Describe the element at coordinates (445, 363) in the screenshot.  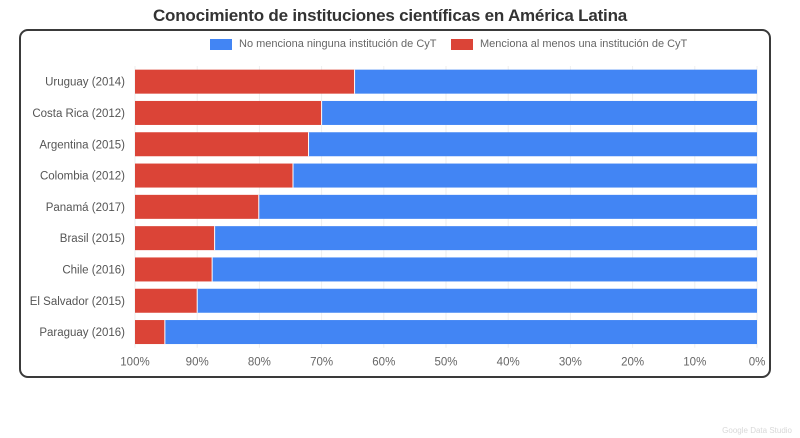
I see `x-tick-label: 50%` at that location.